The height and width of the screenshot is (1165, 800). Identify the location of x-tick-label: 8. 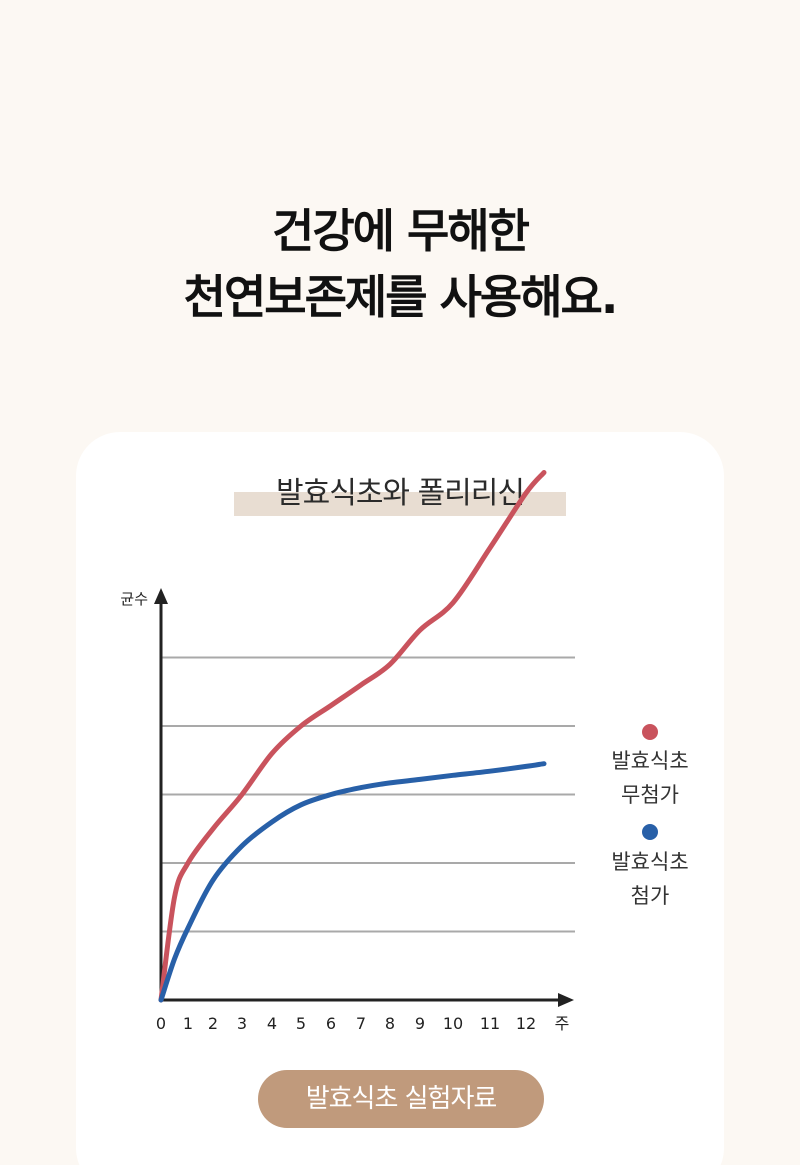
(390, 1023).